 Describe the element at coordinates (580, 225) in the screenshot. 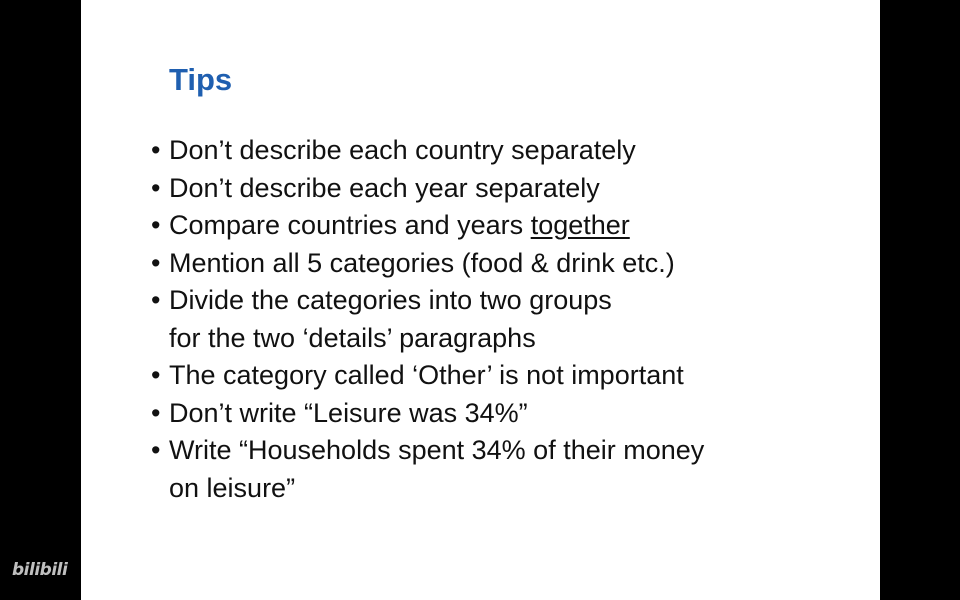

I see `tip-underlined-word: together` at that location.